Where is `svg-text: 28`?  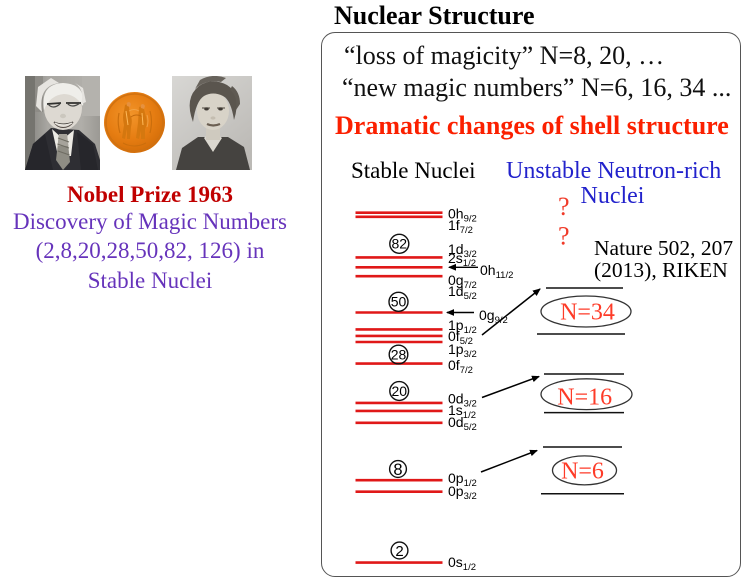 svg-text: 28 is located at coordinates (399, 354).